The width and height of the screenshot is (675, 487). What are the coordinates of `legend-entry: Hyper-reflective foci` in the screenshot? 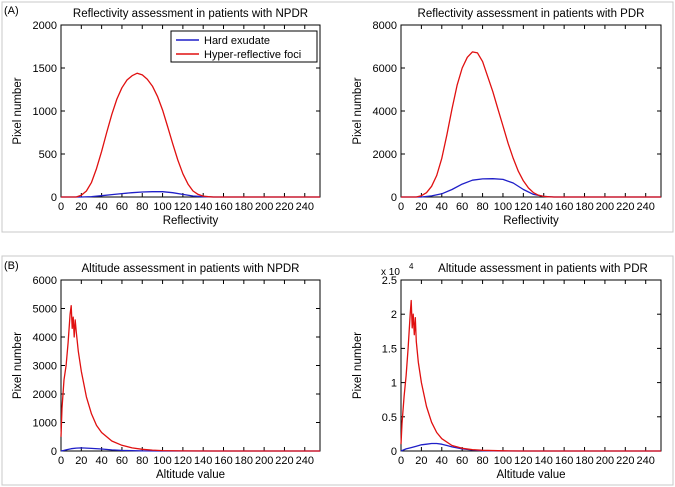 It's located at (252, 55).